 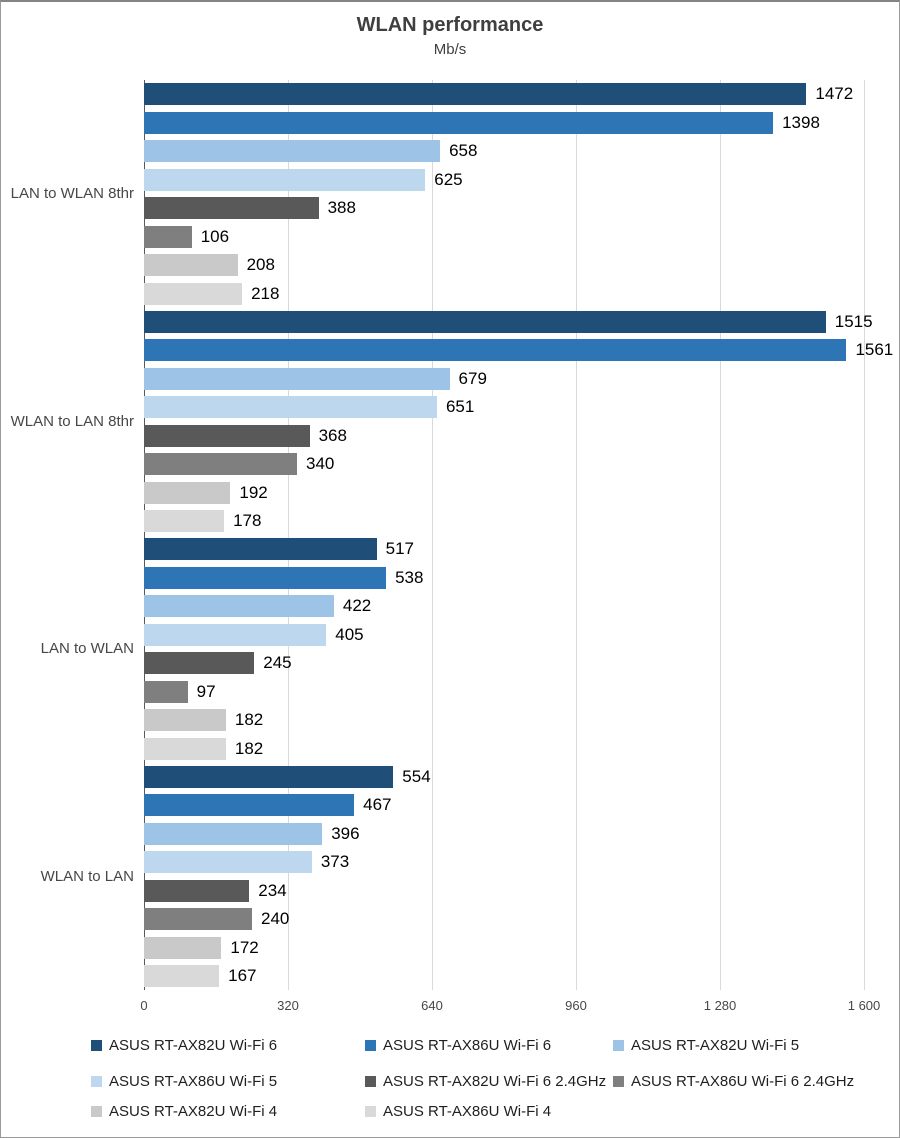 I want to click on bar-row: 538, so click(x=521, y=577).